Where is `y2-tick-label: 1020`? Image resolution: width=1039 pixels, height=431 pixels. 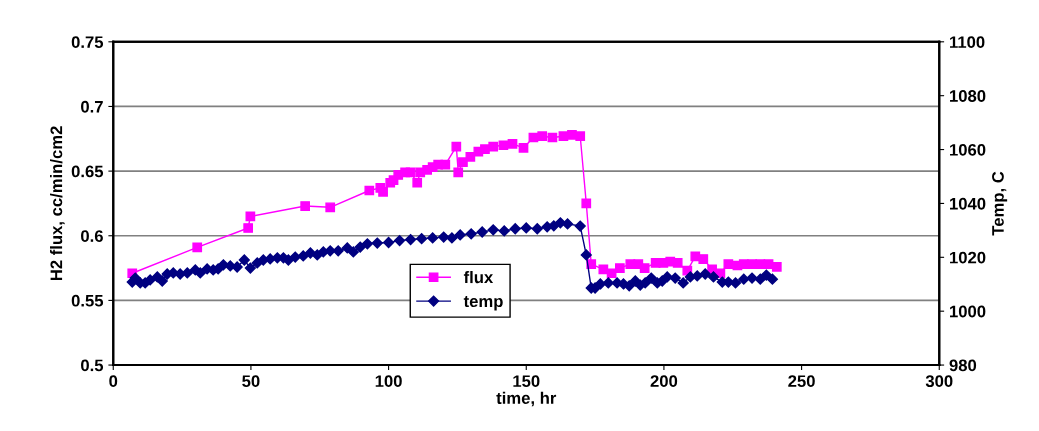 y2-tick-label: 1020 is located at coordinates (968, 257).